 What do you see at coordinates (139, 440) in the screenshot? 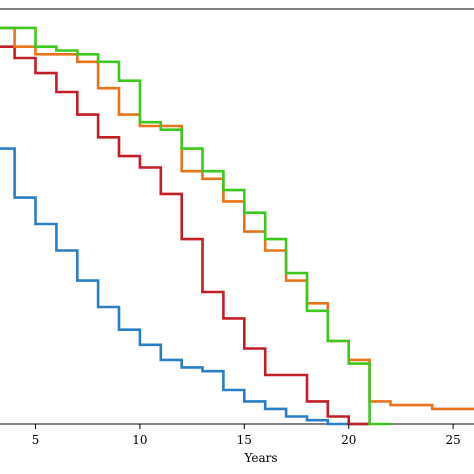
I see `x-tick-label-10: 10` at bounding box center [139, 440].